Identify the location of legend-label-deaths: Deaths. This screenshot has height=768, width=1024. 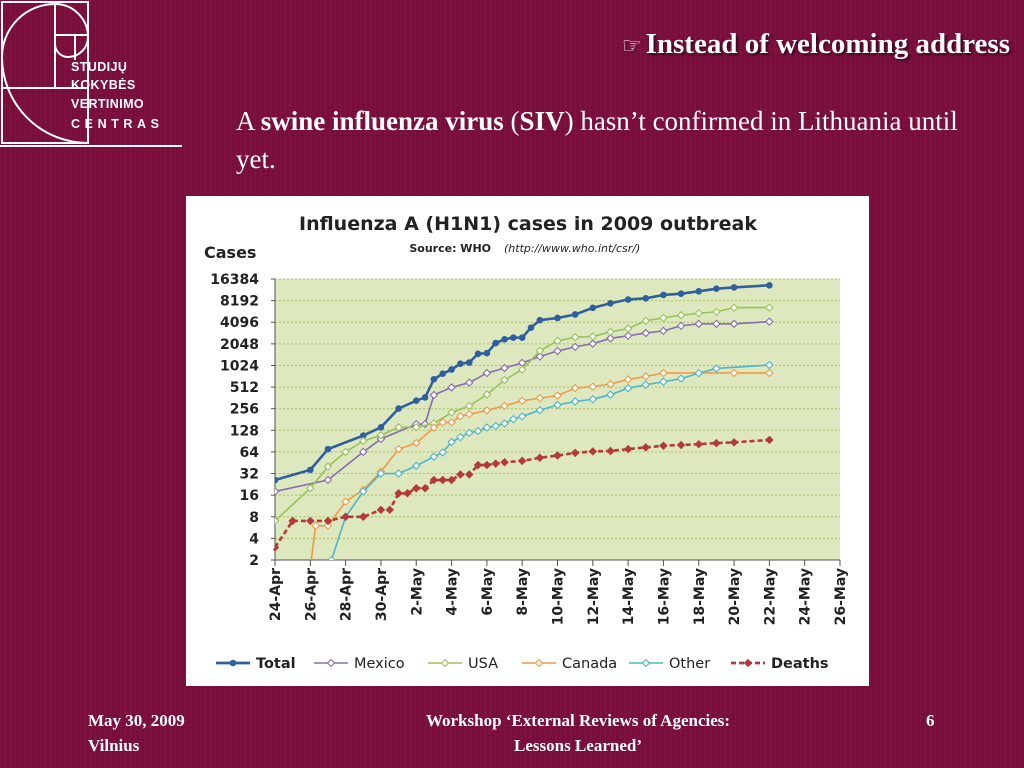
(800, 664).